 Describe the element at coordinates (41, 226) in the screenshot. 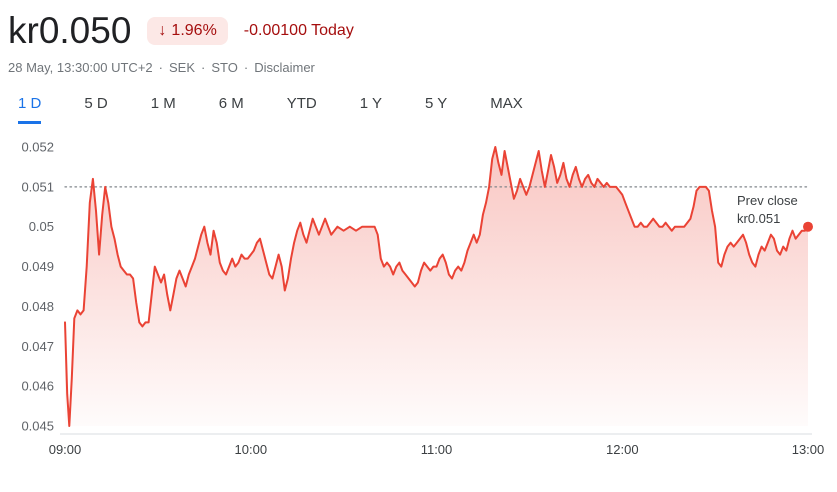

I see `y-axis-label: 0.05` at that location.